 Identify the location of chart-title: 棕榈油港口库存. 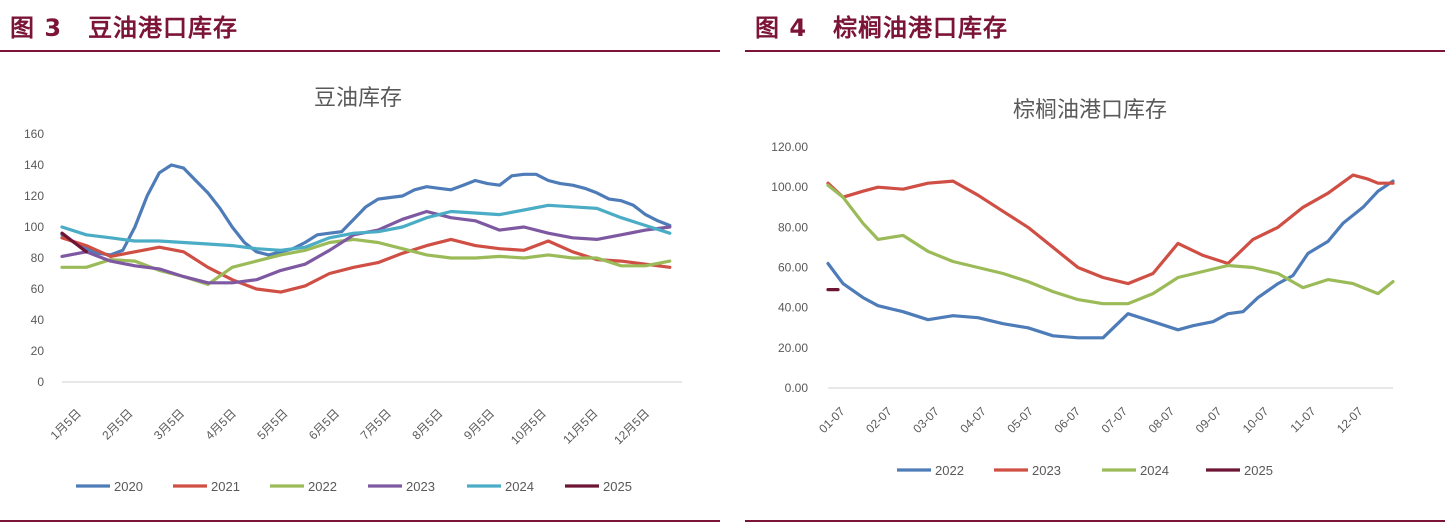
(1090, 110).